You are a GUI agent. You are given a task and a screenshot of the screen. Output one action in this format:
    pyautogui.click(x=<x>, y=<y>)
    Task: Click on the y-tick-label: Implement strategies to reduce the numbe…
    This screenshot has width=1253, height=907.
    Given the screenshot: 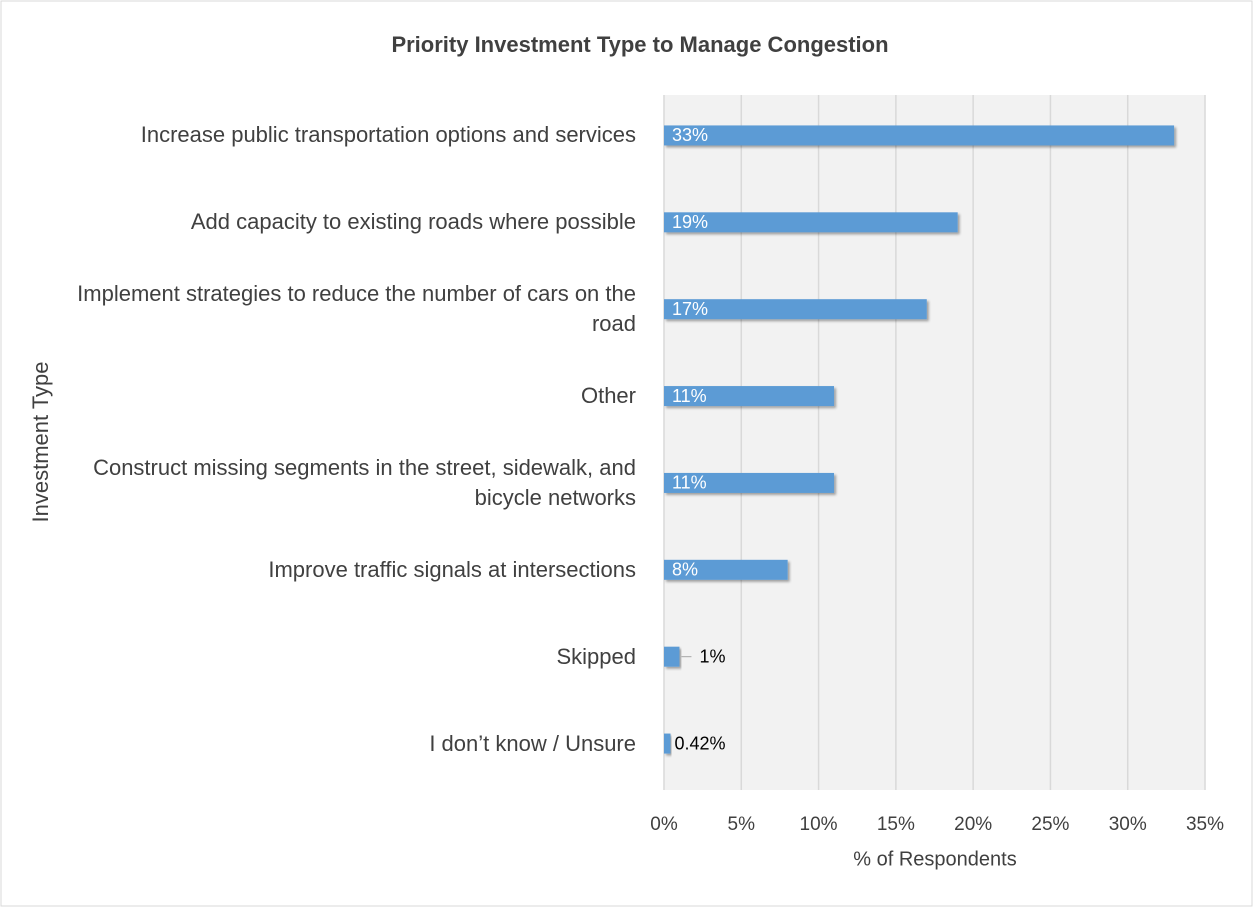 What is the action you would take?
    pyautogui.click(x=356, y=309)
    